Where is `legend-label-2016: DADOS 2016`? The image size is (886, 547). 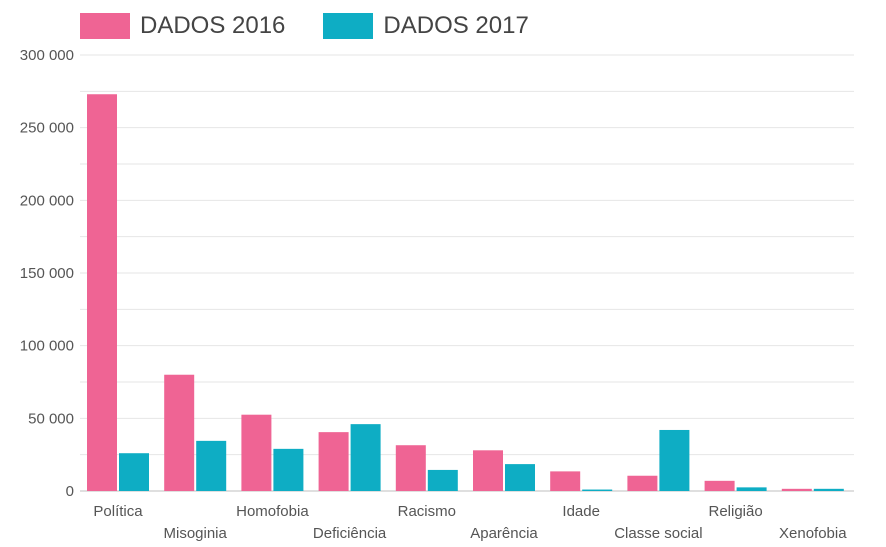 legend-label-2016: DADOS 2016 is located at coordinates (213, 25).